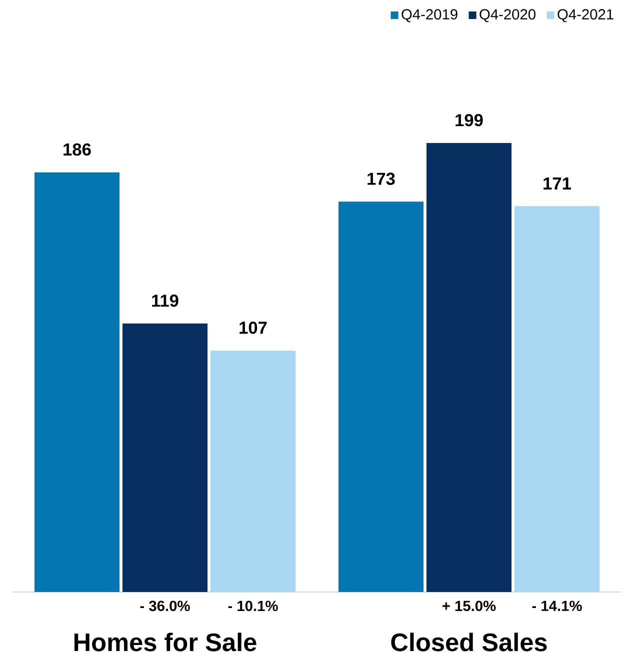 This screenshot has width=634, height=663. What do you see at coordinates (165, 300) in the screenshot?
I see `data-label: 119` at bounding box center [165, 300].